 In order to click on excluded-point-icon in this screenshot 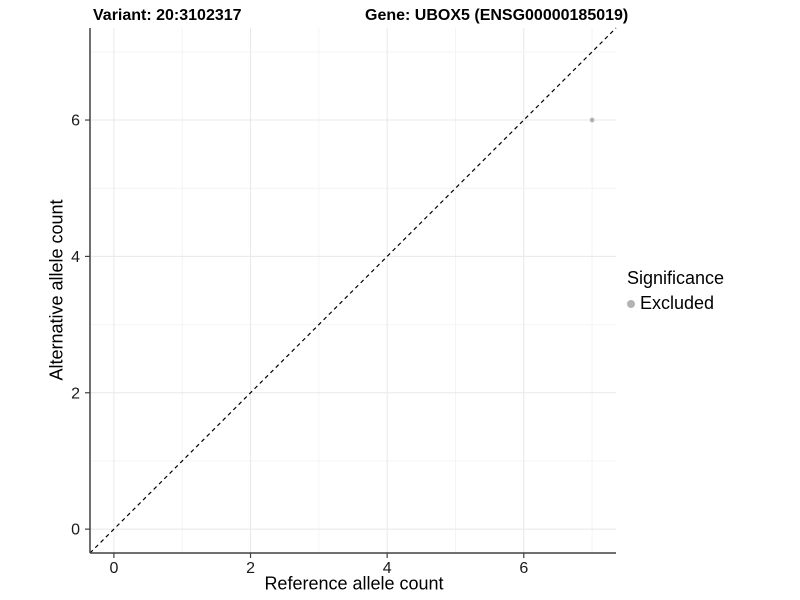, I will do `click(631, 303)`.